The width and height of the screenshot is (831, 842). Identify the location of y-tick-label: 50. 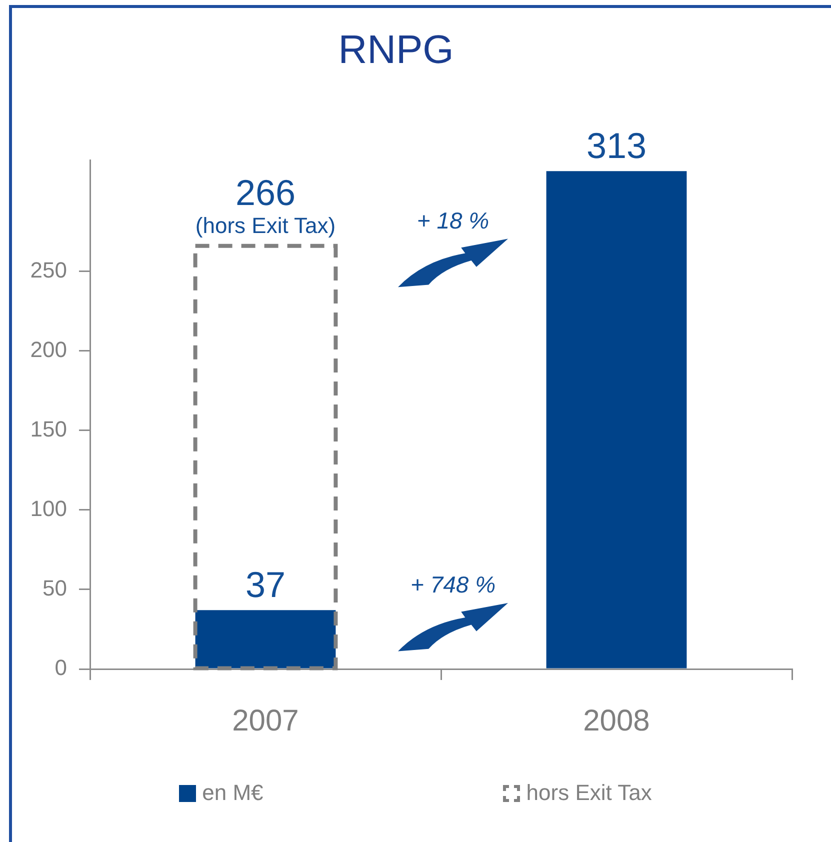
(54, 588).